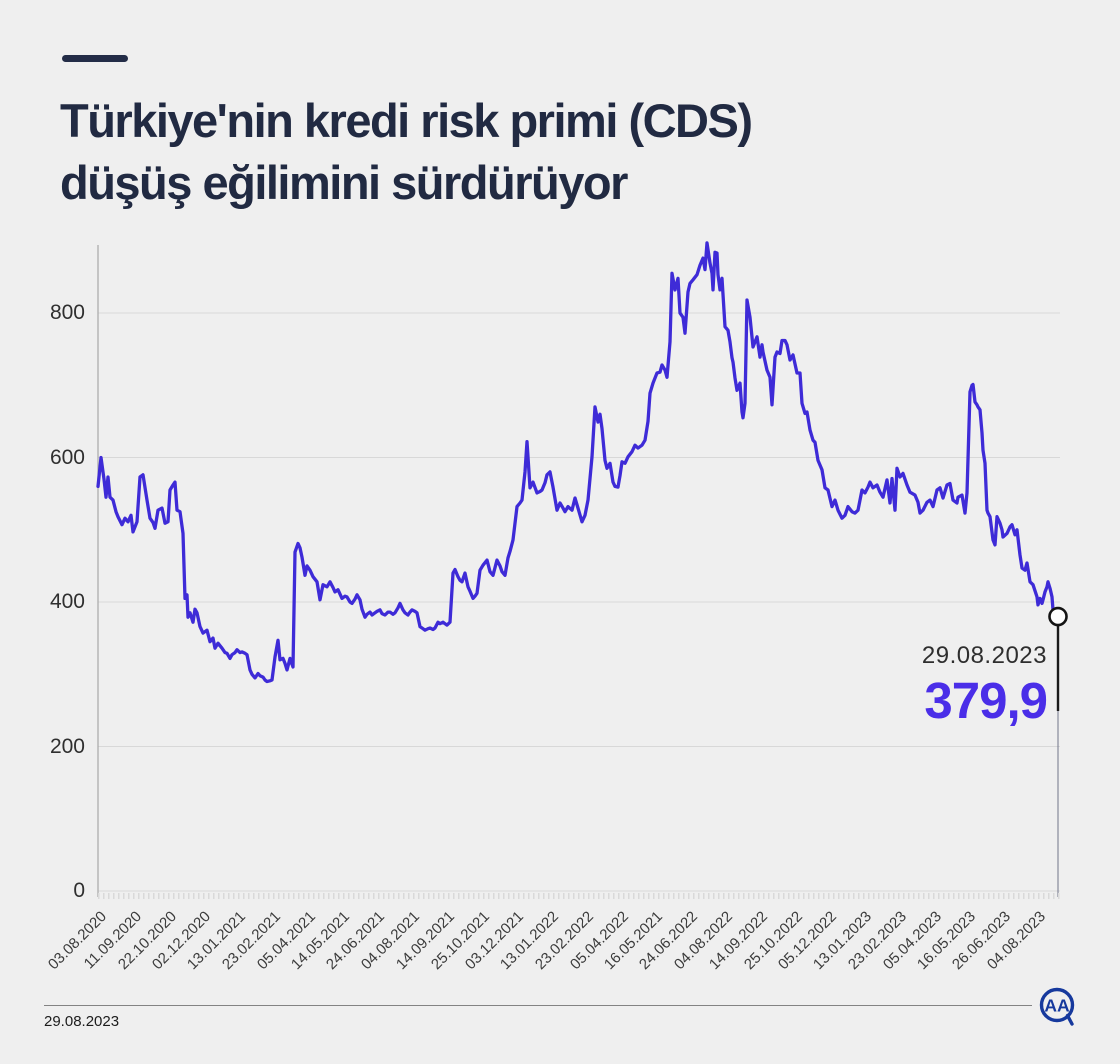 The image size is (1120, 1064). Describe the element at coordinates (1069, 1019) in the screenshot. I see `aa-logo-leg` at that location.